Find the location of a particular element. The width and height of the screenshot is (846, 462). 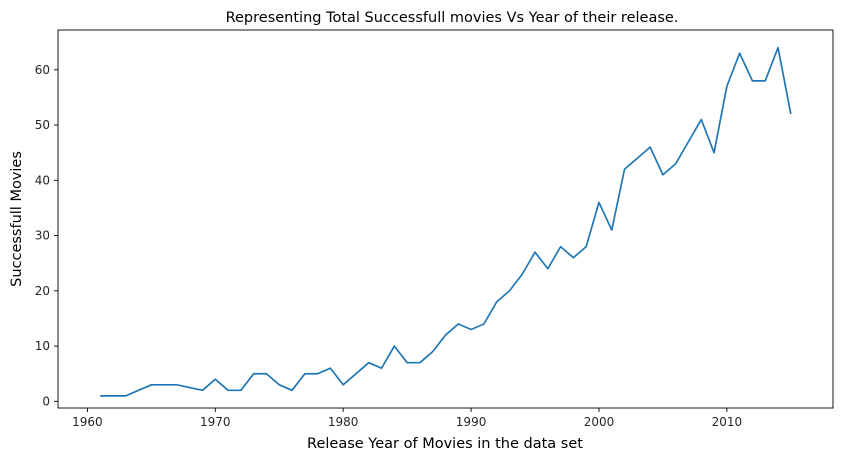

y-tick-label: 40 is located at coordinates (42, 180).